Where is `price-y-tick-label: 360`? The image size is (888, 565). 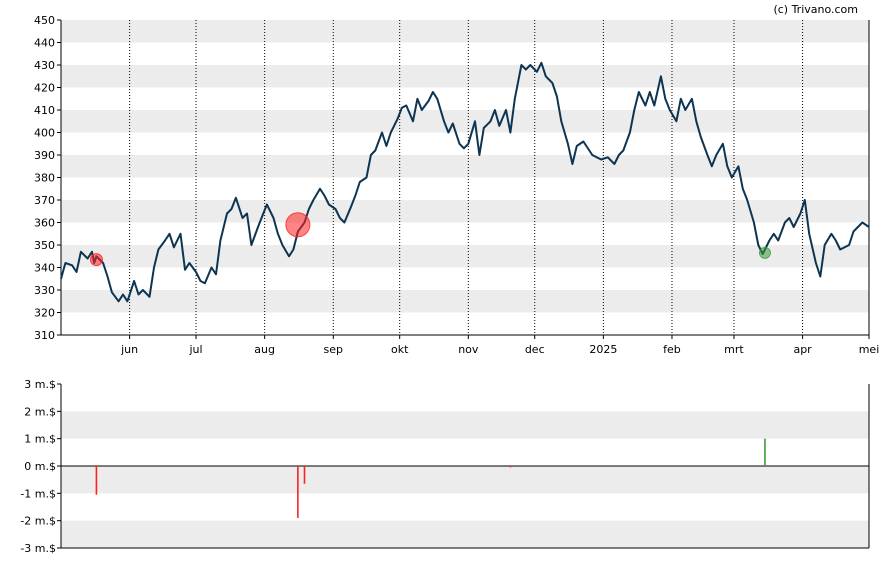 price-y-tick-label: 360 is located at coordinates (44, 223).